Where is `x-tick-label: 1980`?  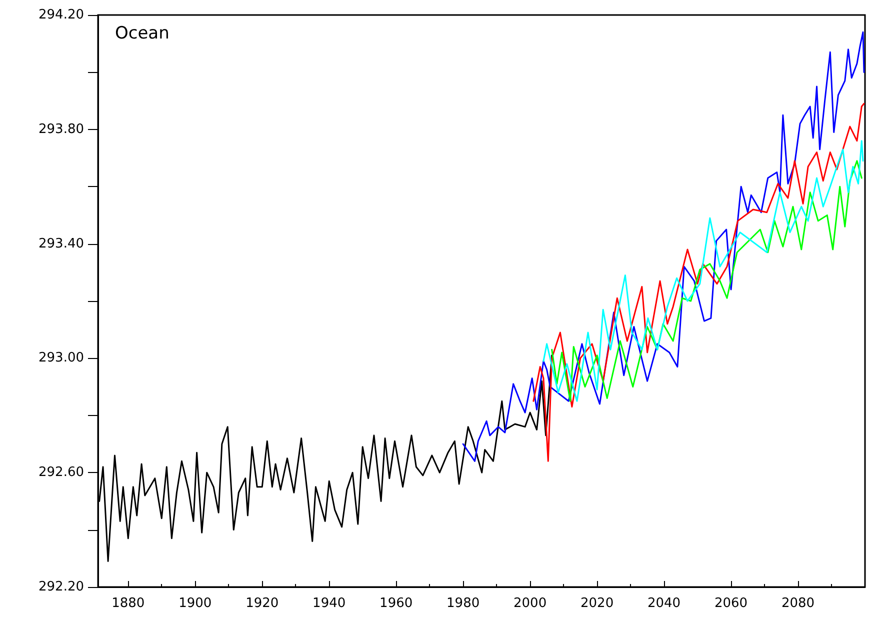 x-tick-label: 1980 is located at coordinates (463, 603).